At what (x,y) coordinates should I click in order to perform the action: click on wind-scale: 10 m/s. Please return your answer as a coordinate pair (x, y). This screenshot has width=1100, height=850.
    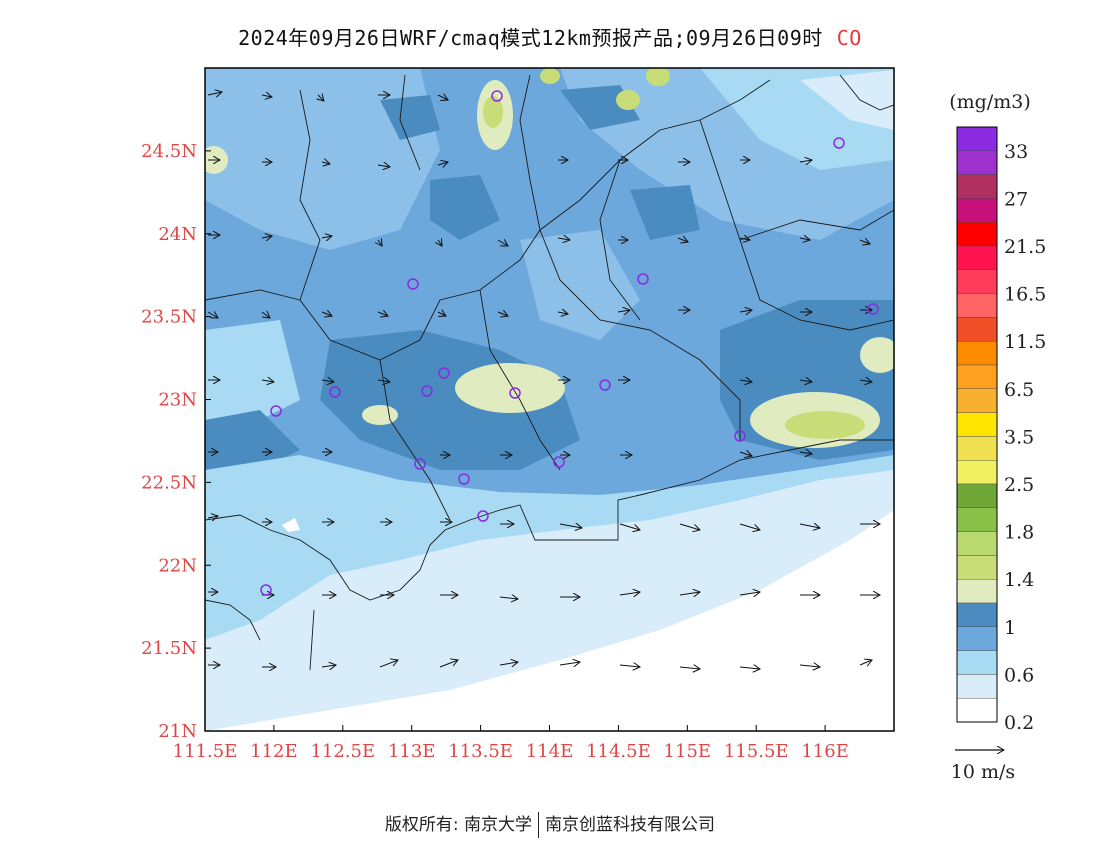
    Looking at the image, I should click on (983, 766).